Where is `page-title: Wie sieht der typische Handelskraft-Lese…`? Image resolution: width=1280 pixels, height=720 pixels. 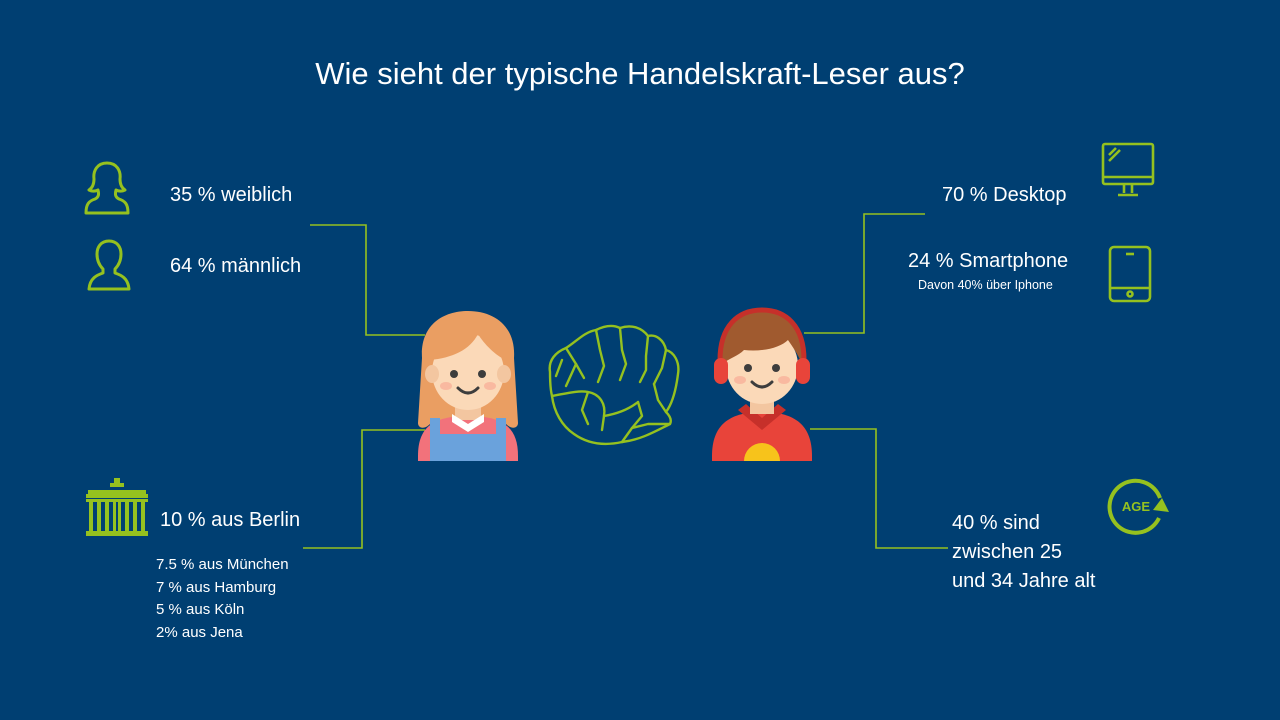
page-title: Wie sieht der typische Handelskraft-Lese… is located at coordinates (640, 73).